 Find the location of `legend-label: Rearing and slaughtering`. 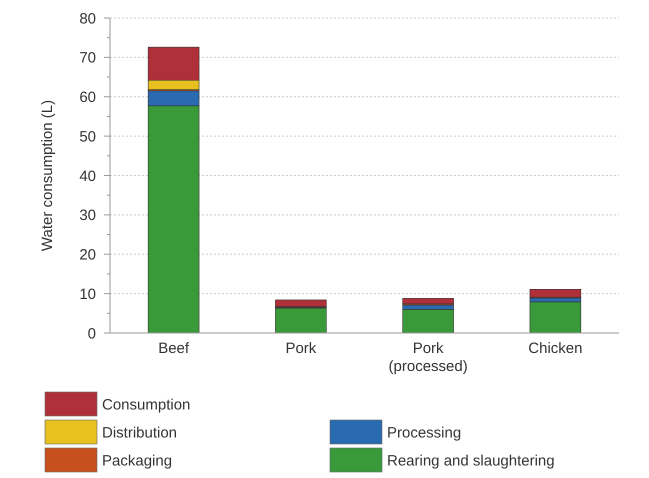

legend-label: Rearing and slaughtering is located at coordinates (471, 461).